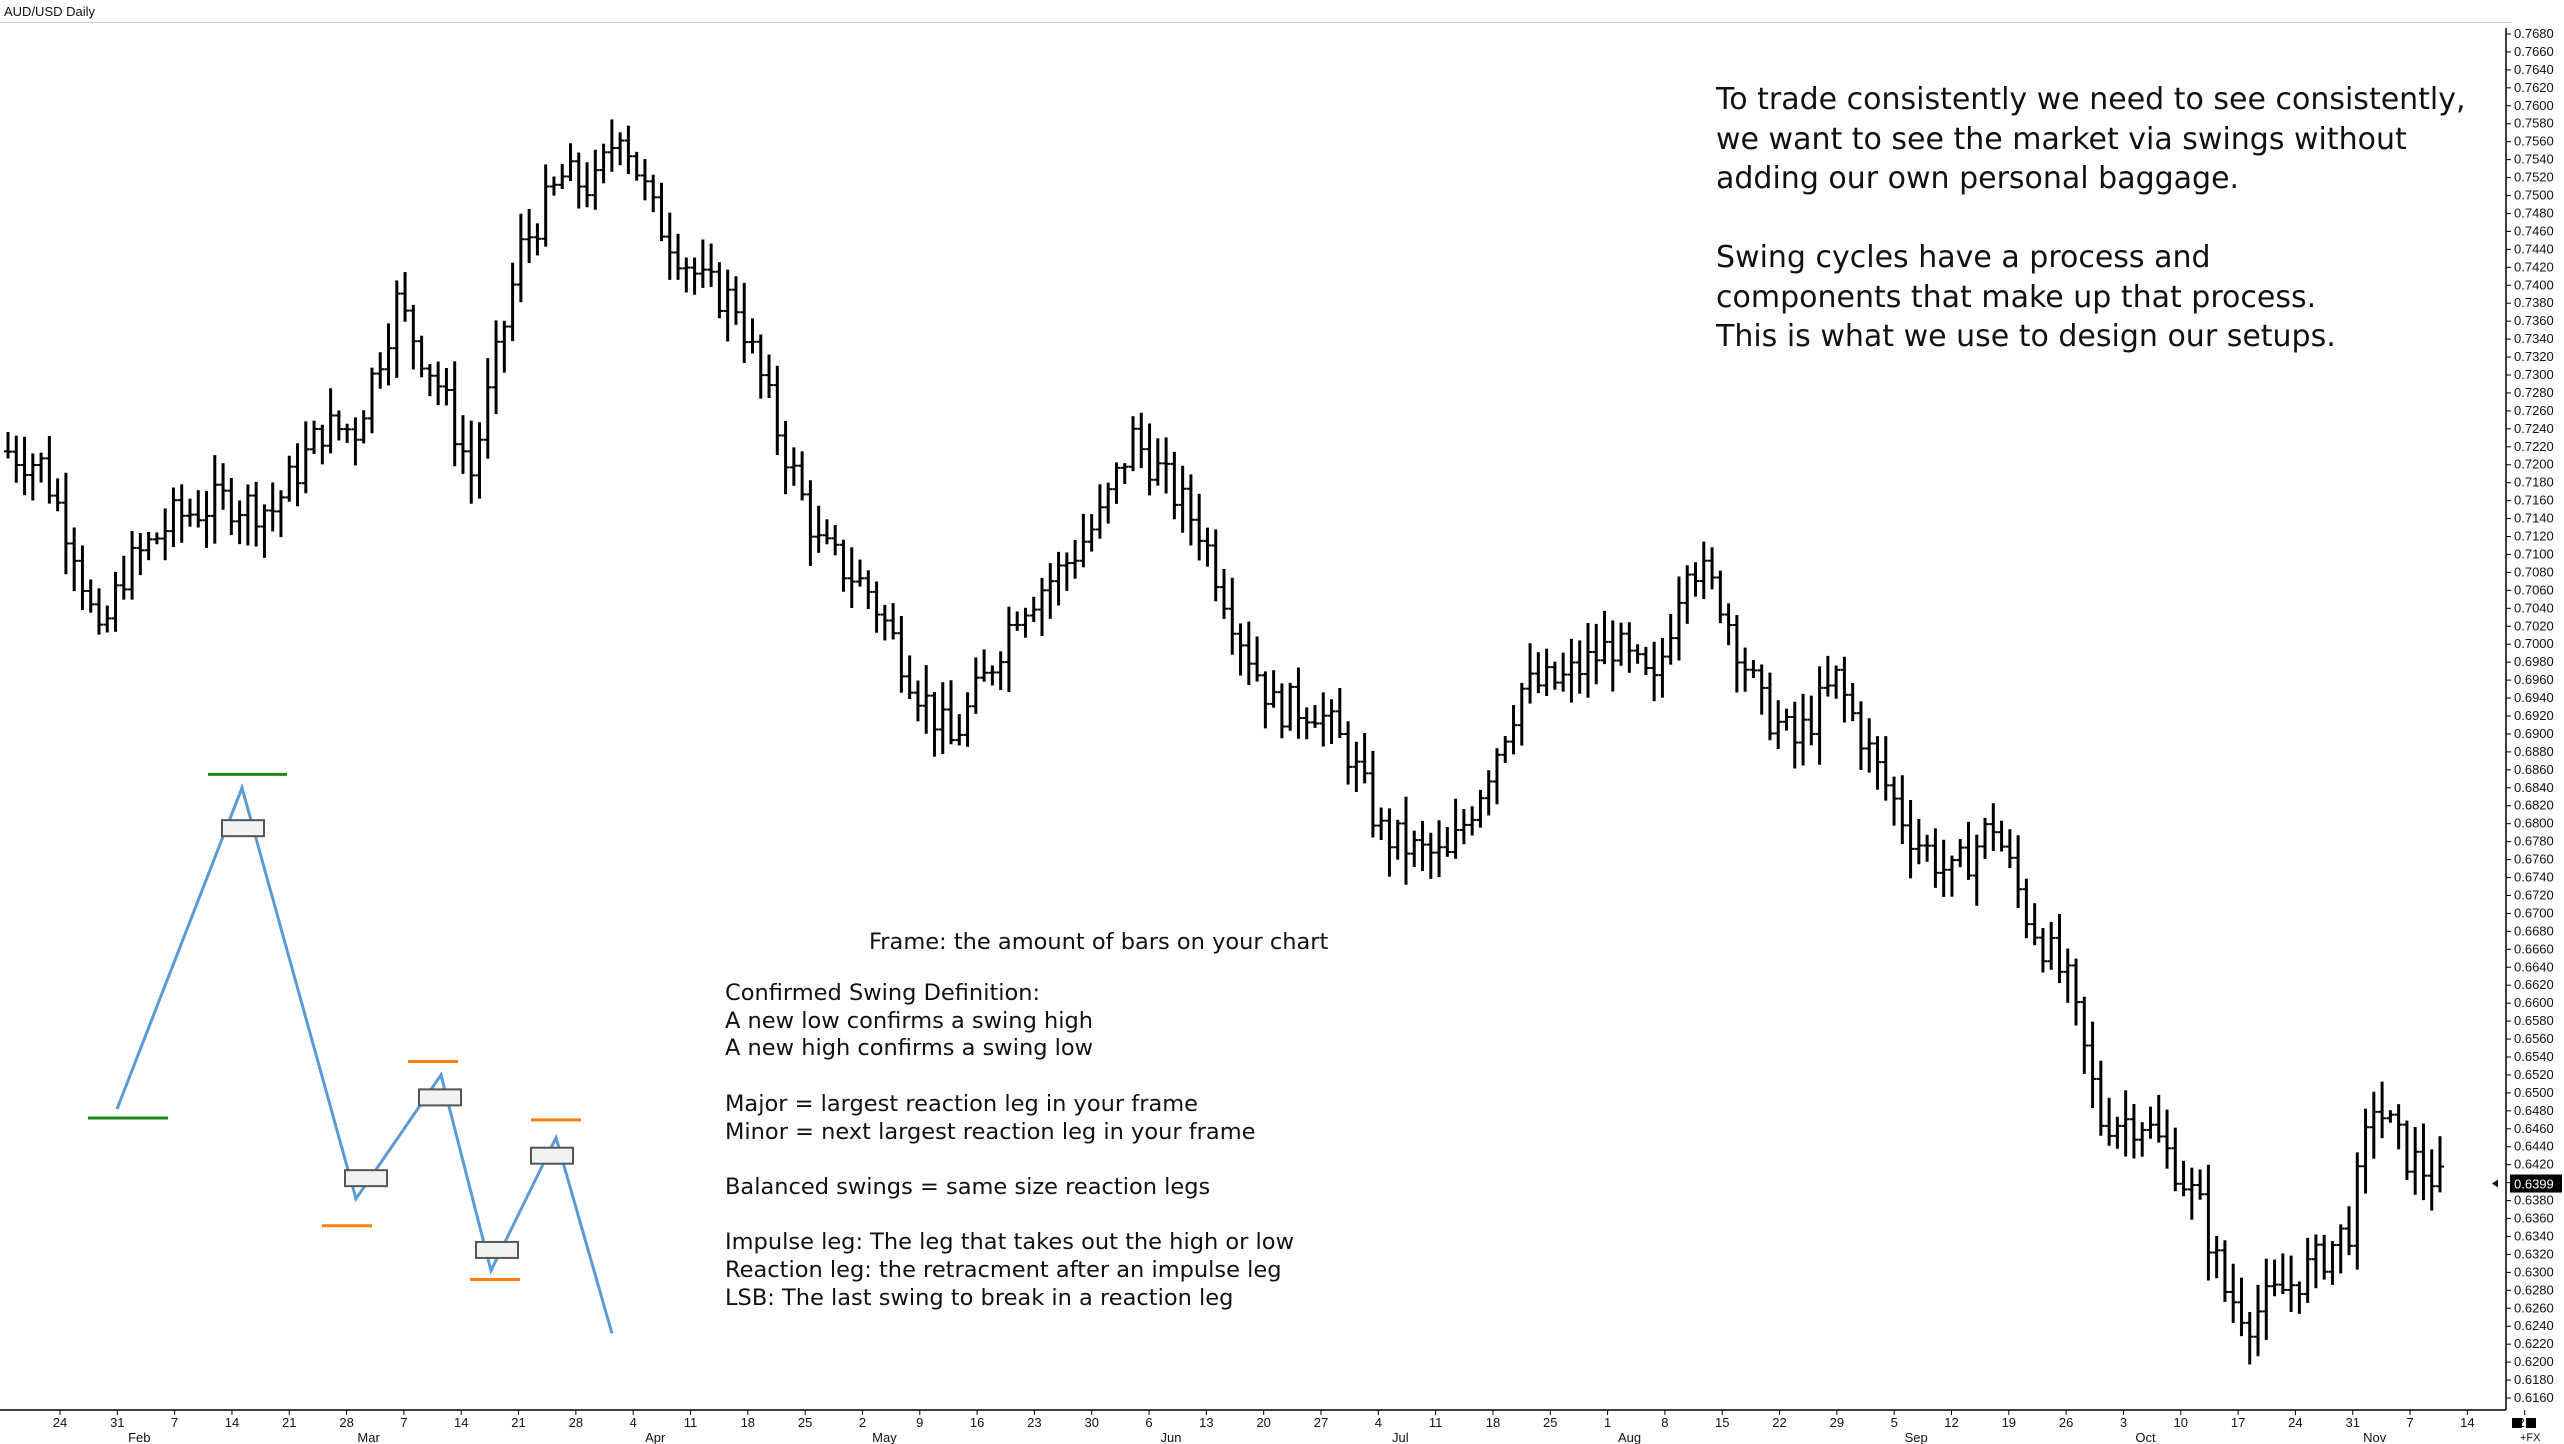  Describe the element at coordinates (1779, 1422) in the screenshot. I see `date-tick-label: 22` at that location.